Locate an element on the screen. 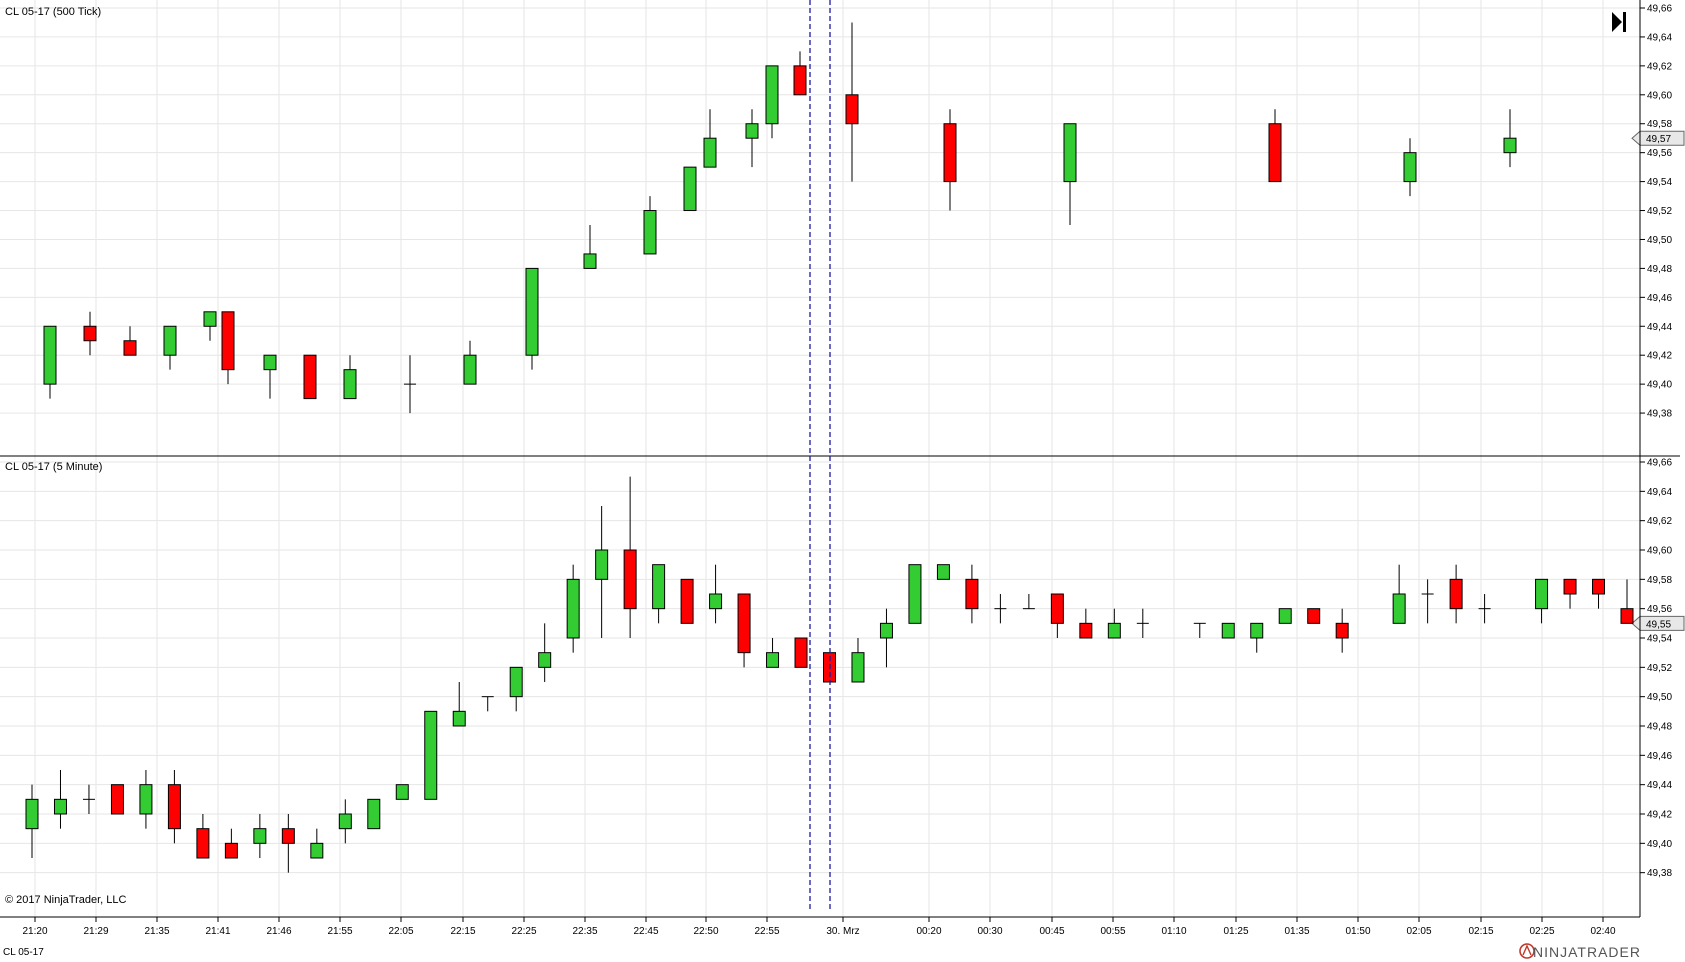  ninjatrader-logo-icon is located at coordinates (1527, 951).